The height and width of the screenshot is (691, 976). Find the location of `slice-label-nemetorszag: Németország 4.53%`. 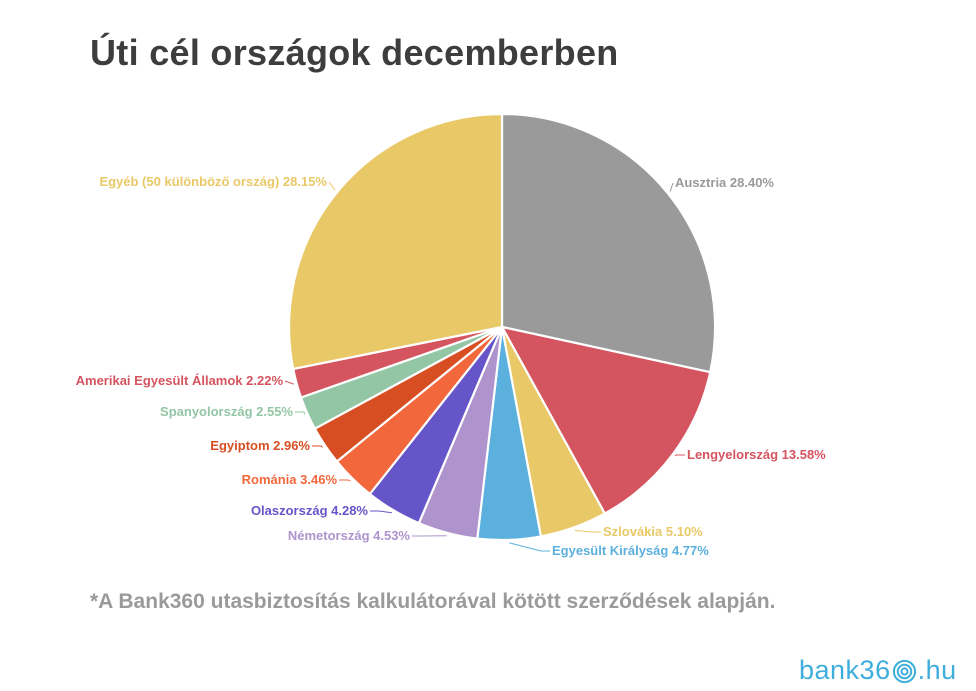

slice-label-nemetorszag: Németország 4.53% is located at coordinates (348, 535).